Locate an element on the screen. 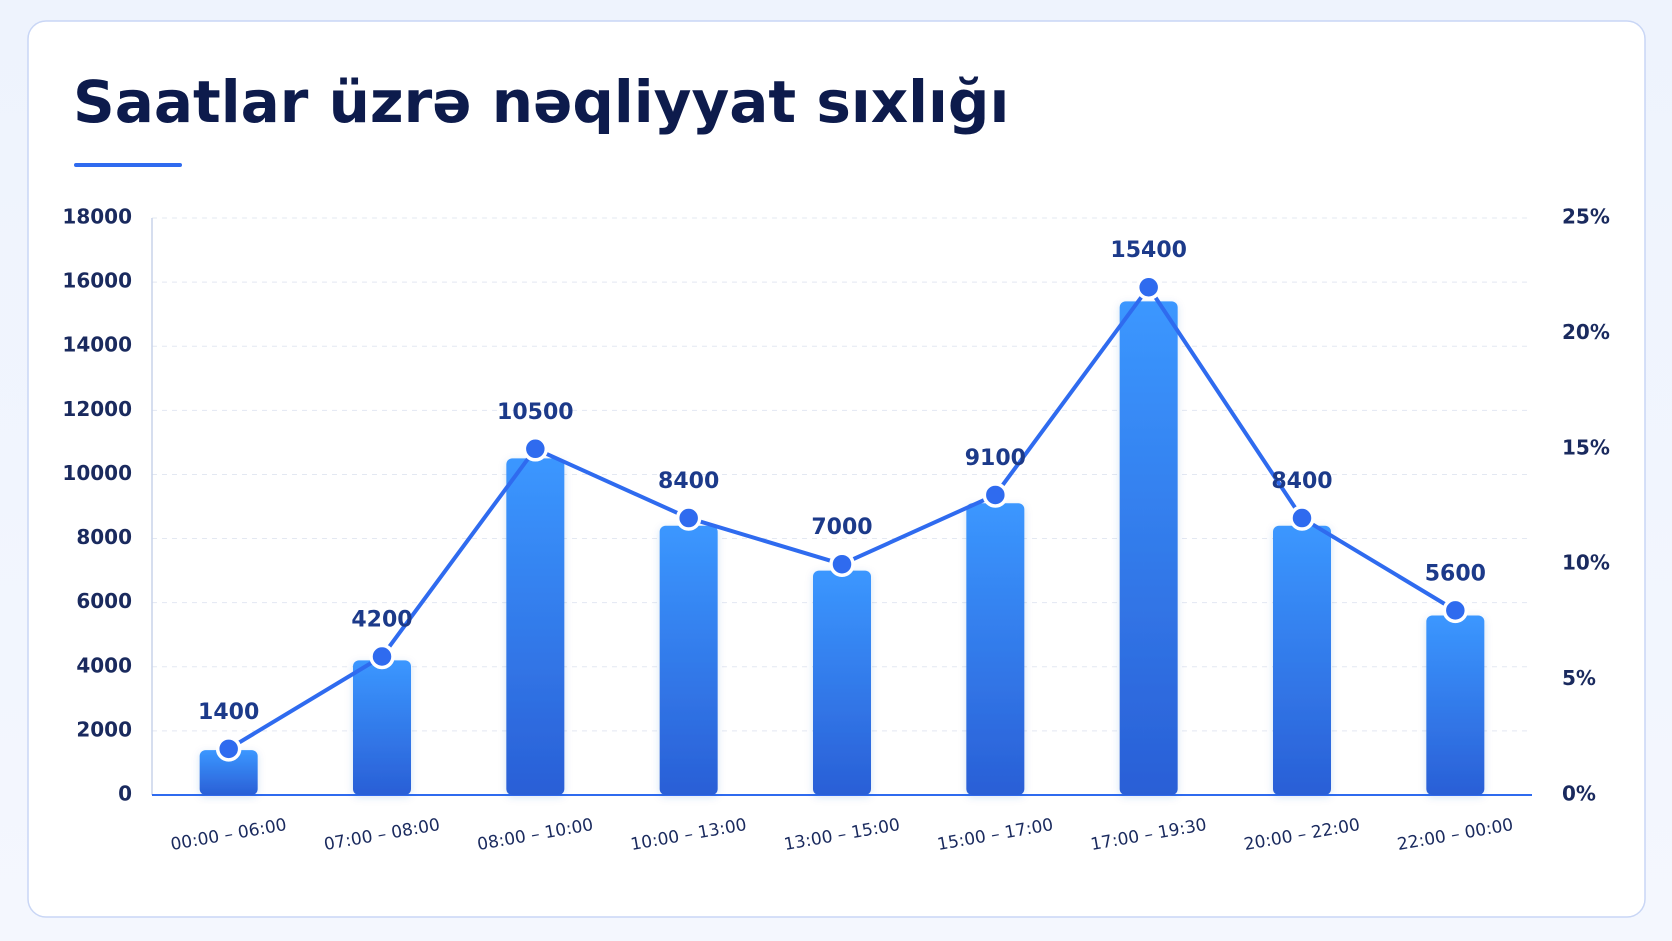 The width and height of the screenshot is (1672, 941). y-tick-label: 0 is located at coordinates (125, 794).